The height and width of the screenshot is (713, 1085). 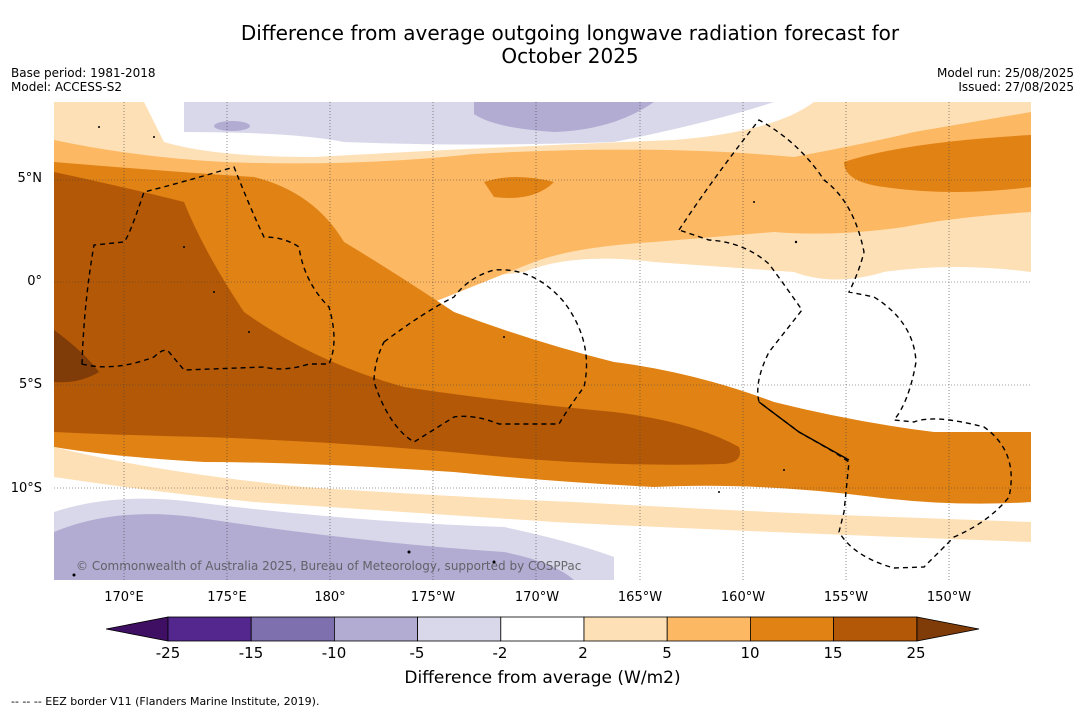 I want to click on lon-label-175w: 175°W, so click(x=433, y=597).